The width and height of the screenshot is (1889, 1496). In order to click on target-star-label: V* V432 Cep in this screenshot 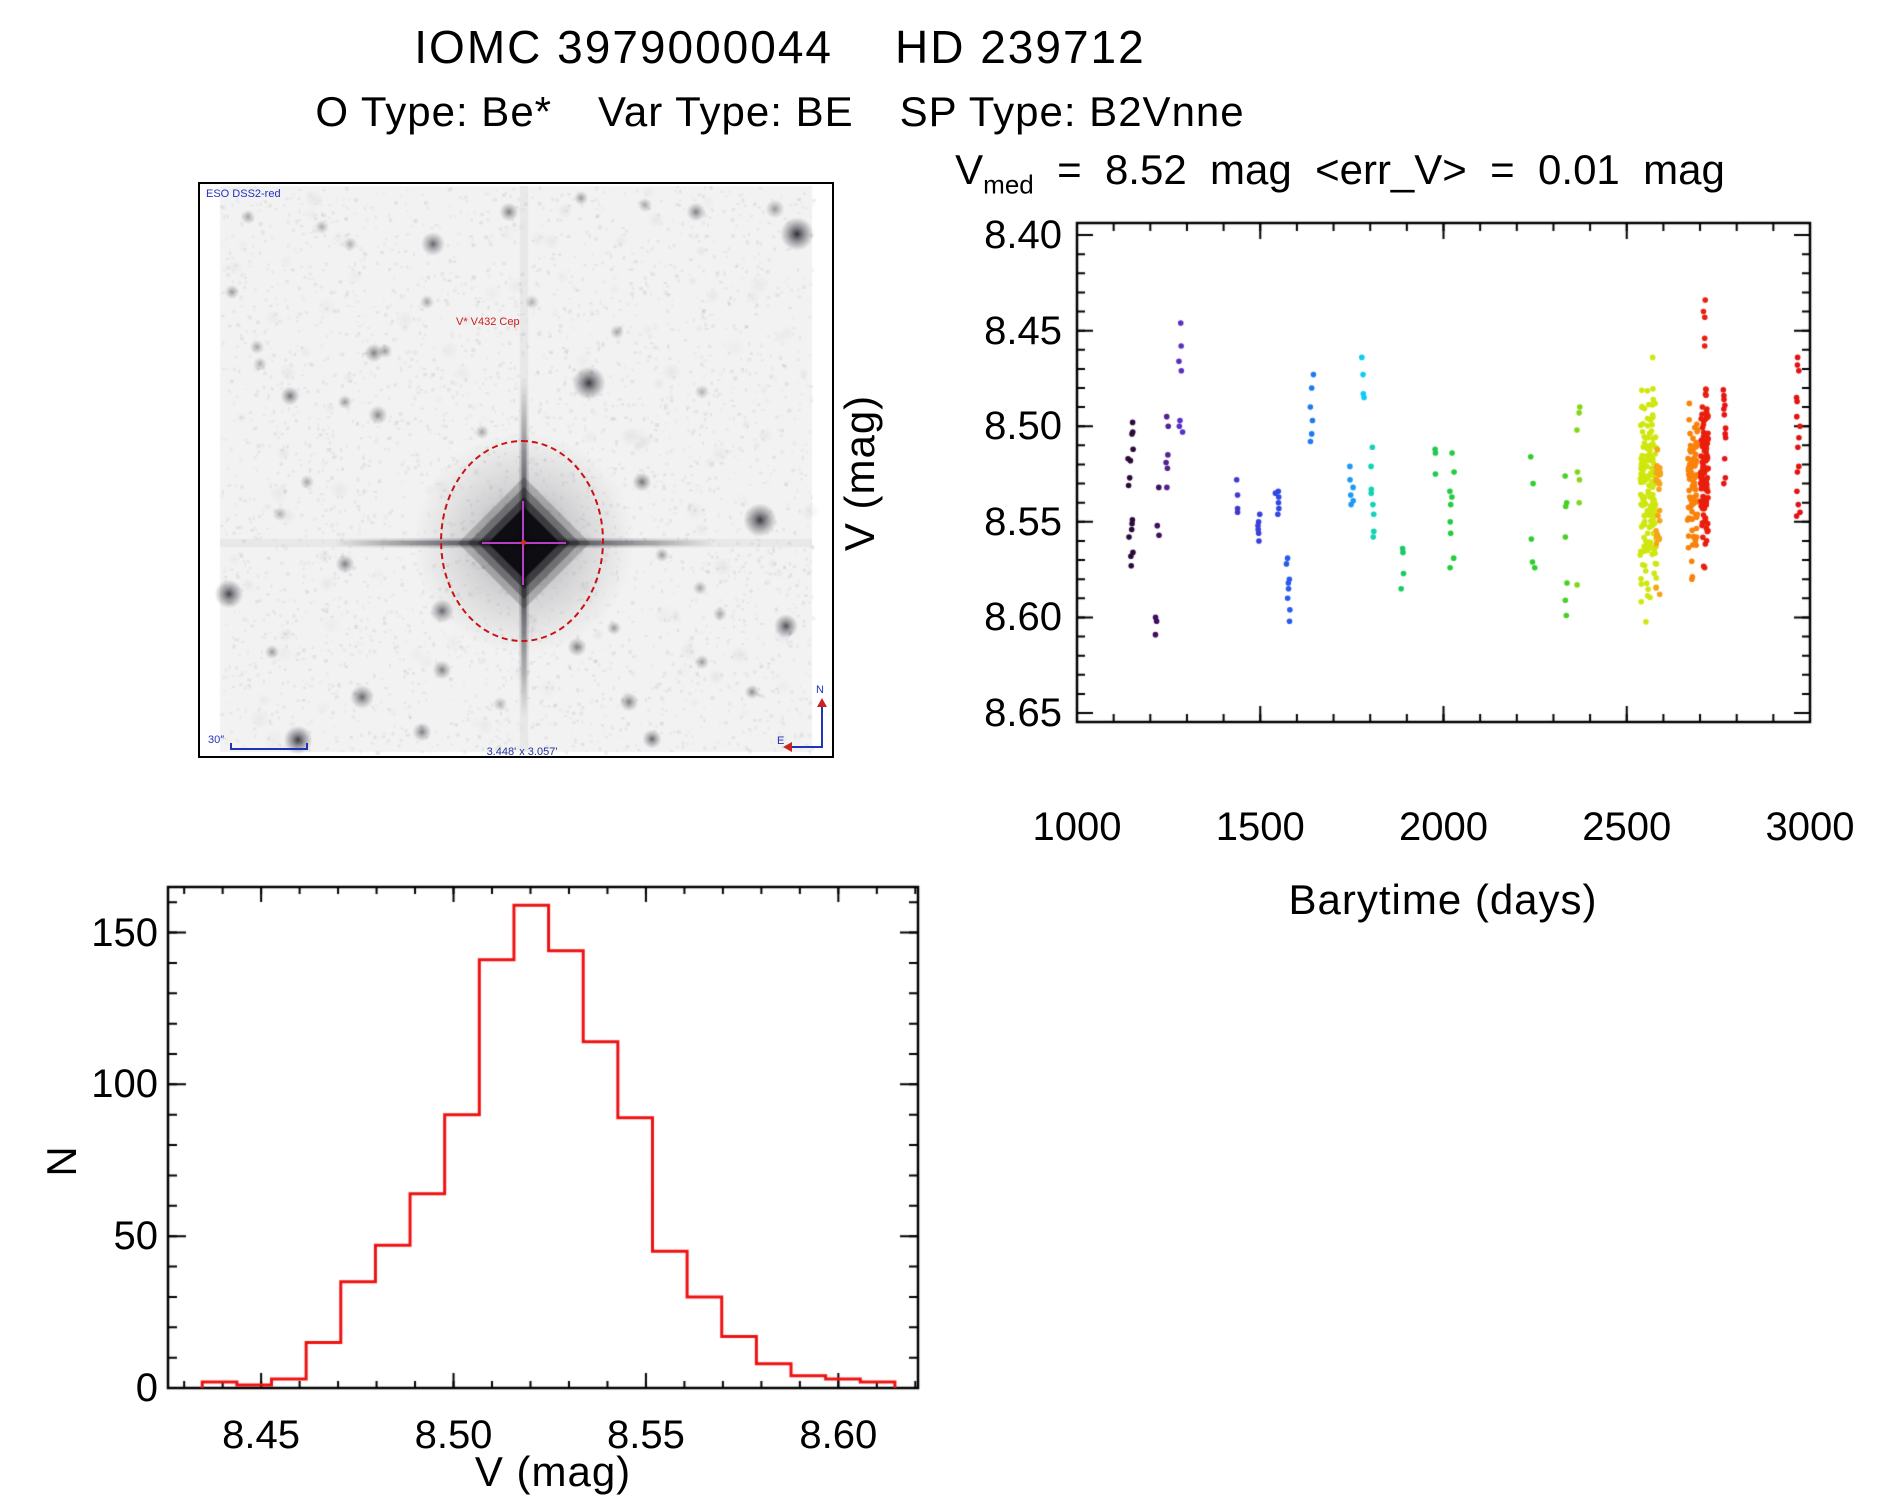, I will do `click(488, 322)`.